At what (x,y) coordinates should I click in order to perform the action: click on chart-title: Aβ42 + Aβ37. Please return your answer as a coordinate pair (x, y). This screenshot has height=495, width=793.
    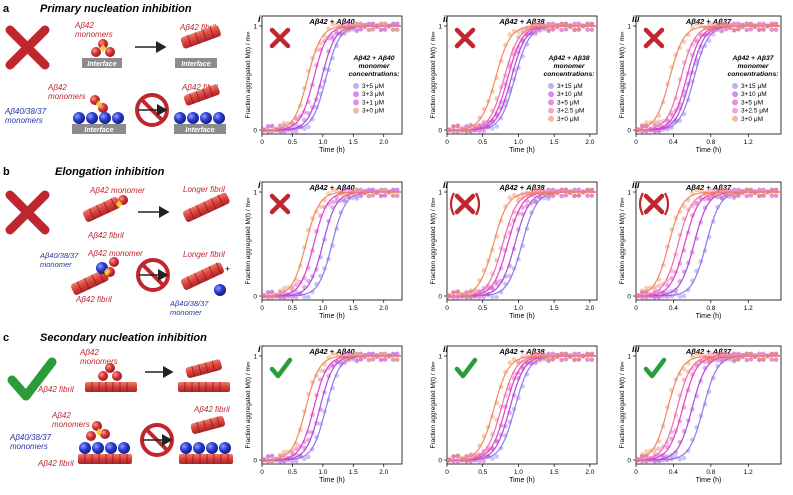
    Looking at the image, I should click on (708, 351).